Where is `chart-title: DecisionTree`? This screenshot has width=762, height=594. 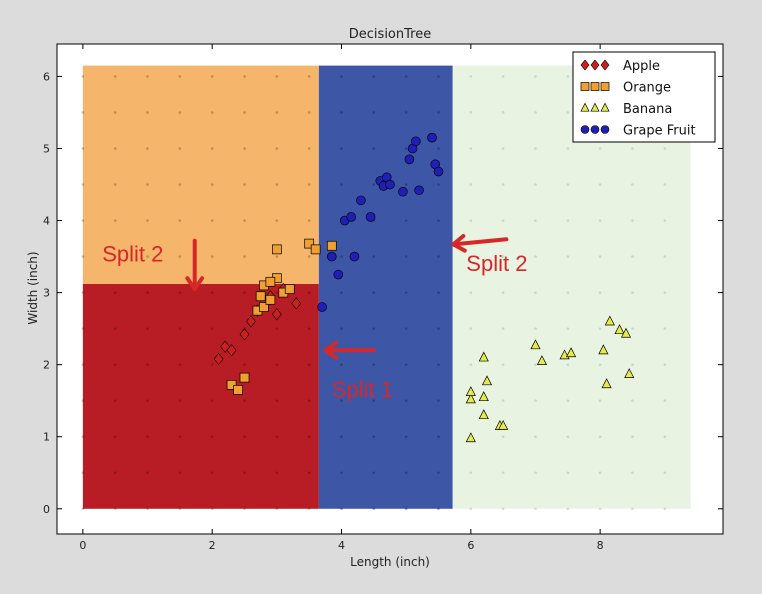 chart-title: DecisionTree is located at coordinates (390, 34).